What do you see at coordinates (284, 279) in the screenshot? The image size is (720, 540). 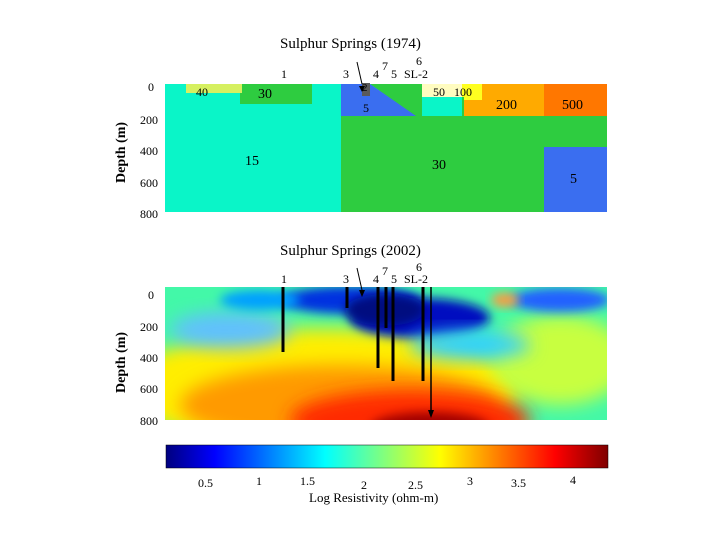 I see `well-label-2002-1: 1` at bounding box center [284, 279].